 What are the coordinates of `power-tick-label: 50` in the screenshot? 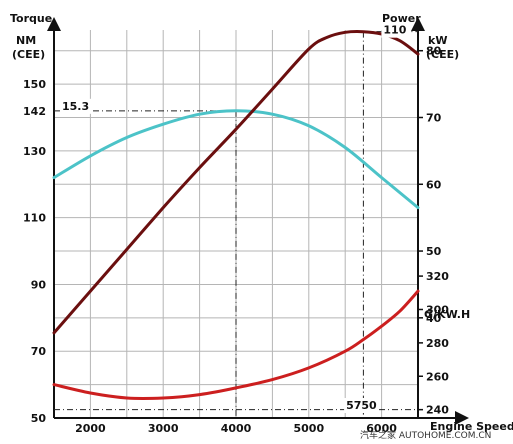 It's located at (434, 251).